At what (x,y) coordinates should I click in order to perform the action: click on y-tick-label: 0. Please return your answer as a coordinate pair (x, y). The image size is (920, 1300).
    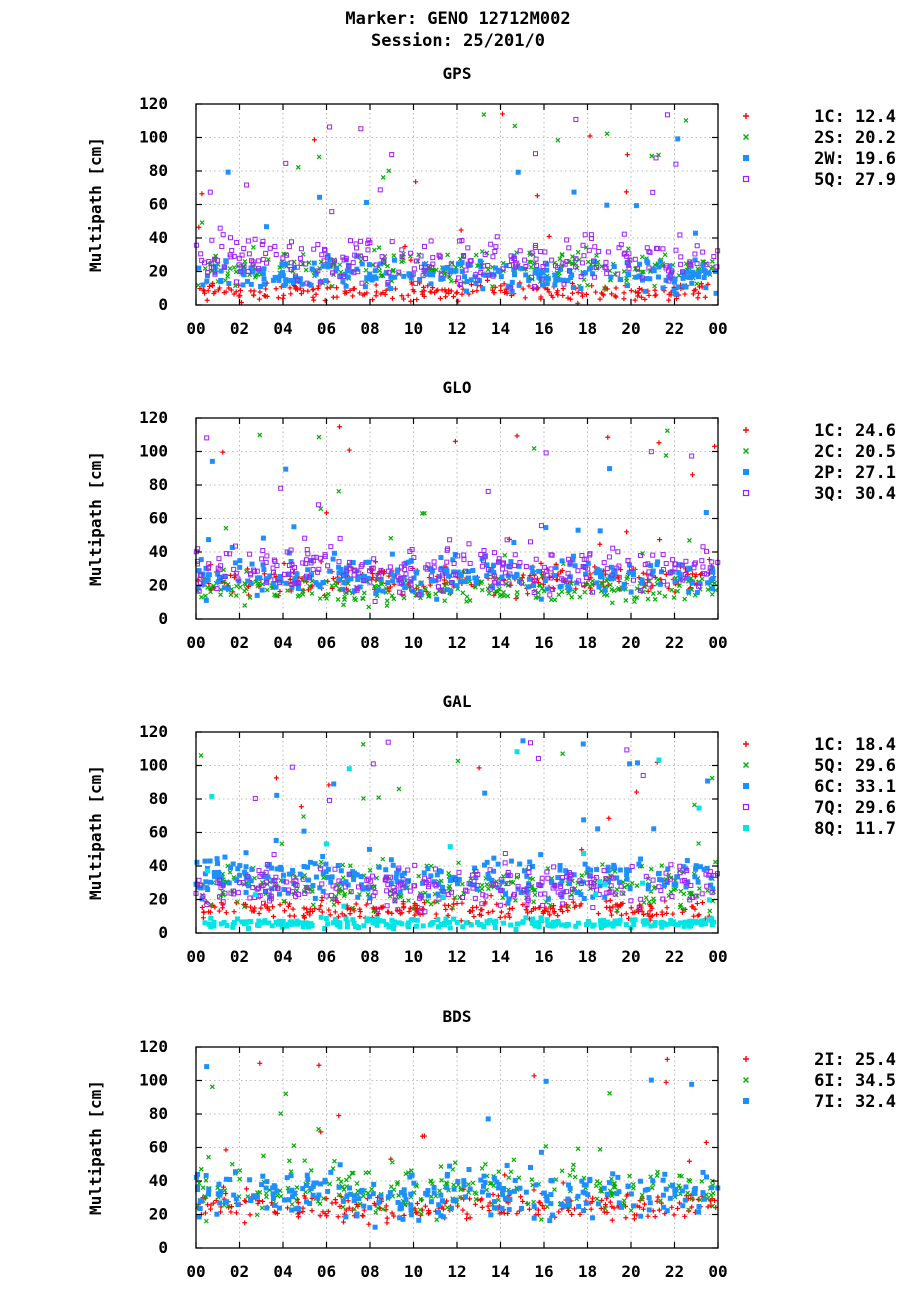
    Looking at the image, I should click on (163, 618).